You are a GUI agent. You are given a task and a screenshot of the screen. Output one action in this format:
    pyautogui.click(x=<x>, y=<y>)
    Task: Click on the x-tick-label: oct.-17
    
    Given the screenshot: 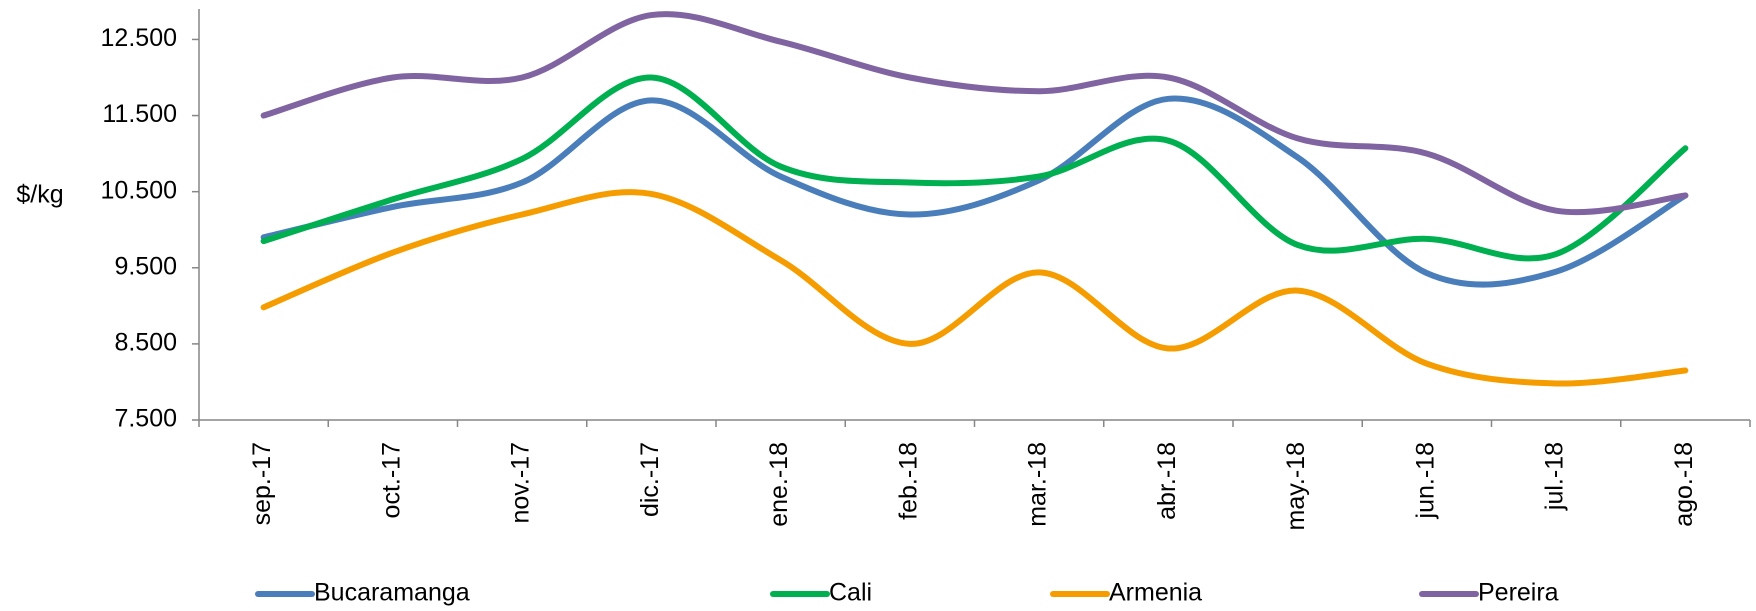 What is the action you would take?
    pyautogui.click(x=391, y=480)
    